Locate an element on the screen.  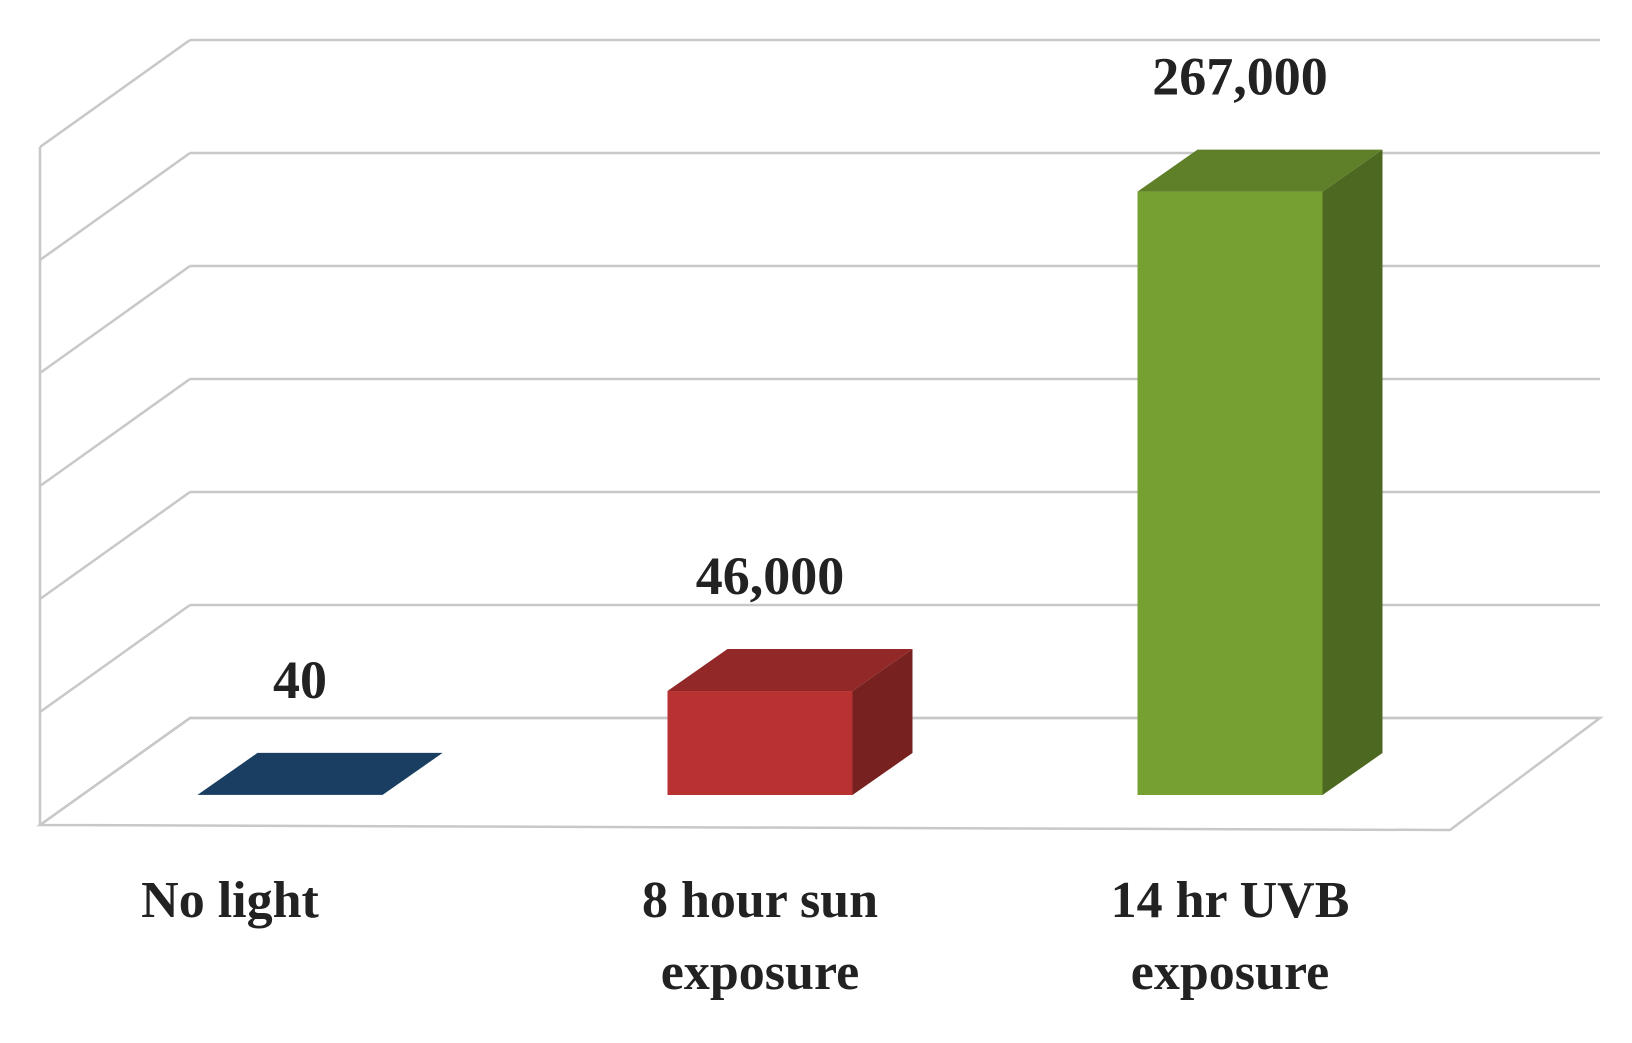
value-label: 40 is located at coordinates (300, 680).